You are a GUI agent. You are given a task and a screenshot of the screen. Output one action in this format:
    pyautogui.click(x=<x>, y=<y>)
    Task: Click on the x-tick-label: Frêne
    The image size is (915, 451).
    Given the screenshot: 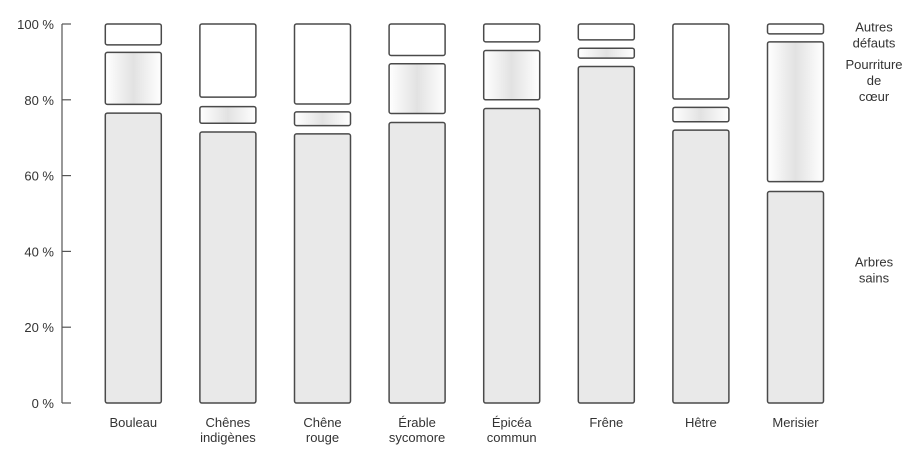 What is the action you would take?
    pyautogui.click(x=606, y=422)
    